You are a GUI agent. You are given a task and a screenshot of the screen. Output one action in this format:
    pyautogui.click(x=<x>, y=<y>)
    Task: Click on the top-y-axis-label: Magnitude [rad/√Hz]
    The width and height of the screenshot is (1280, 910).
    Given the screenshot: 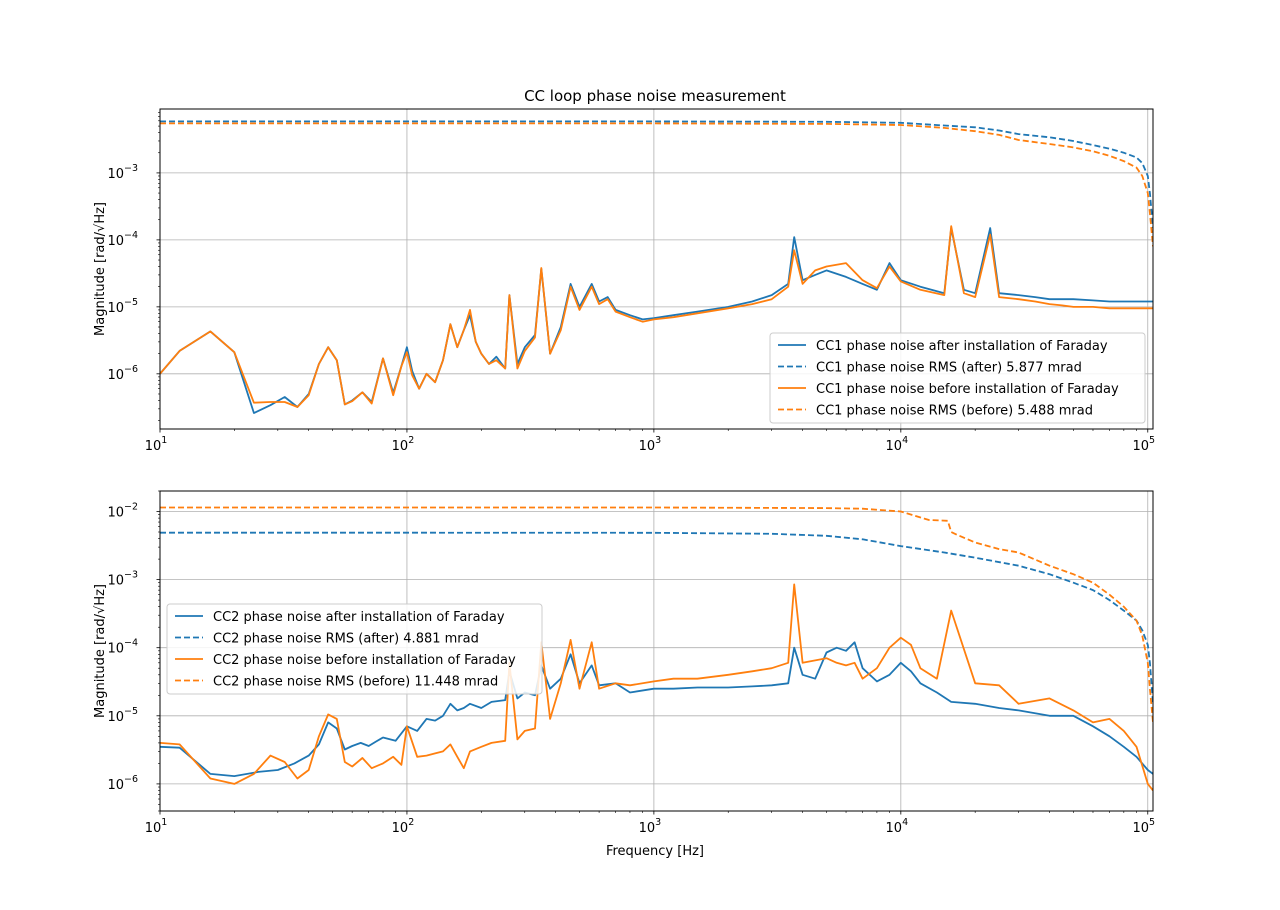 What is the action you would take?
    pyautogui.click(x=100, y=269)
    